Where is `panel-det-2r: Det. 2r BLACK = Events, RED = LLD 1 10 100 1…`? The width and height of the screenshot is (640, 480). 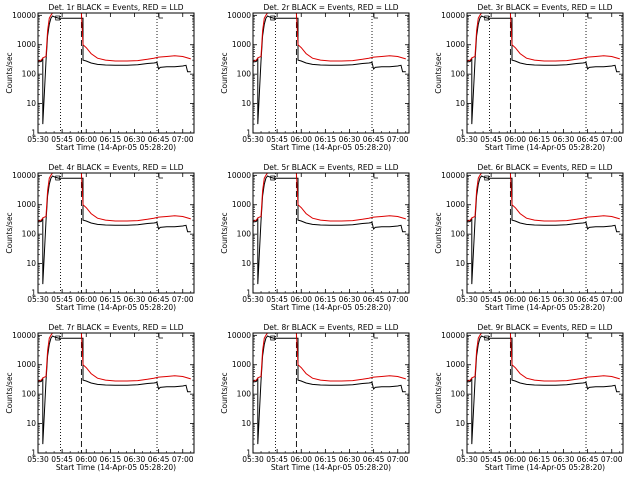 panel-det-2r: Det. 2r BLACK = Events, RED = LLD 1 10 100 1… is located at coordinates (315, 77).